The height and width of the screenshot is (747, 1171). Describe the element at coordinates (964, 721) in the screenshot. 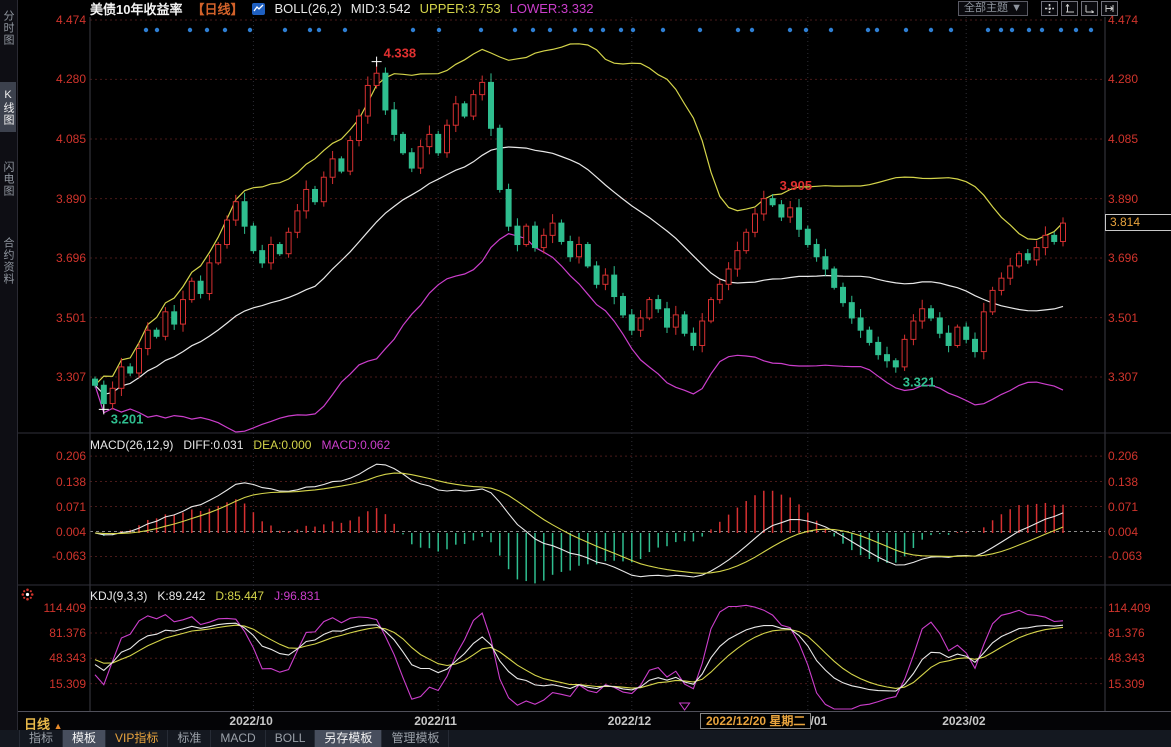

I see `x-axis-label: 2023/02` at that location.